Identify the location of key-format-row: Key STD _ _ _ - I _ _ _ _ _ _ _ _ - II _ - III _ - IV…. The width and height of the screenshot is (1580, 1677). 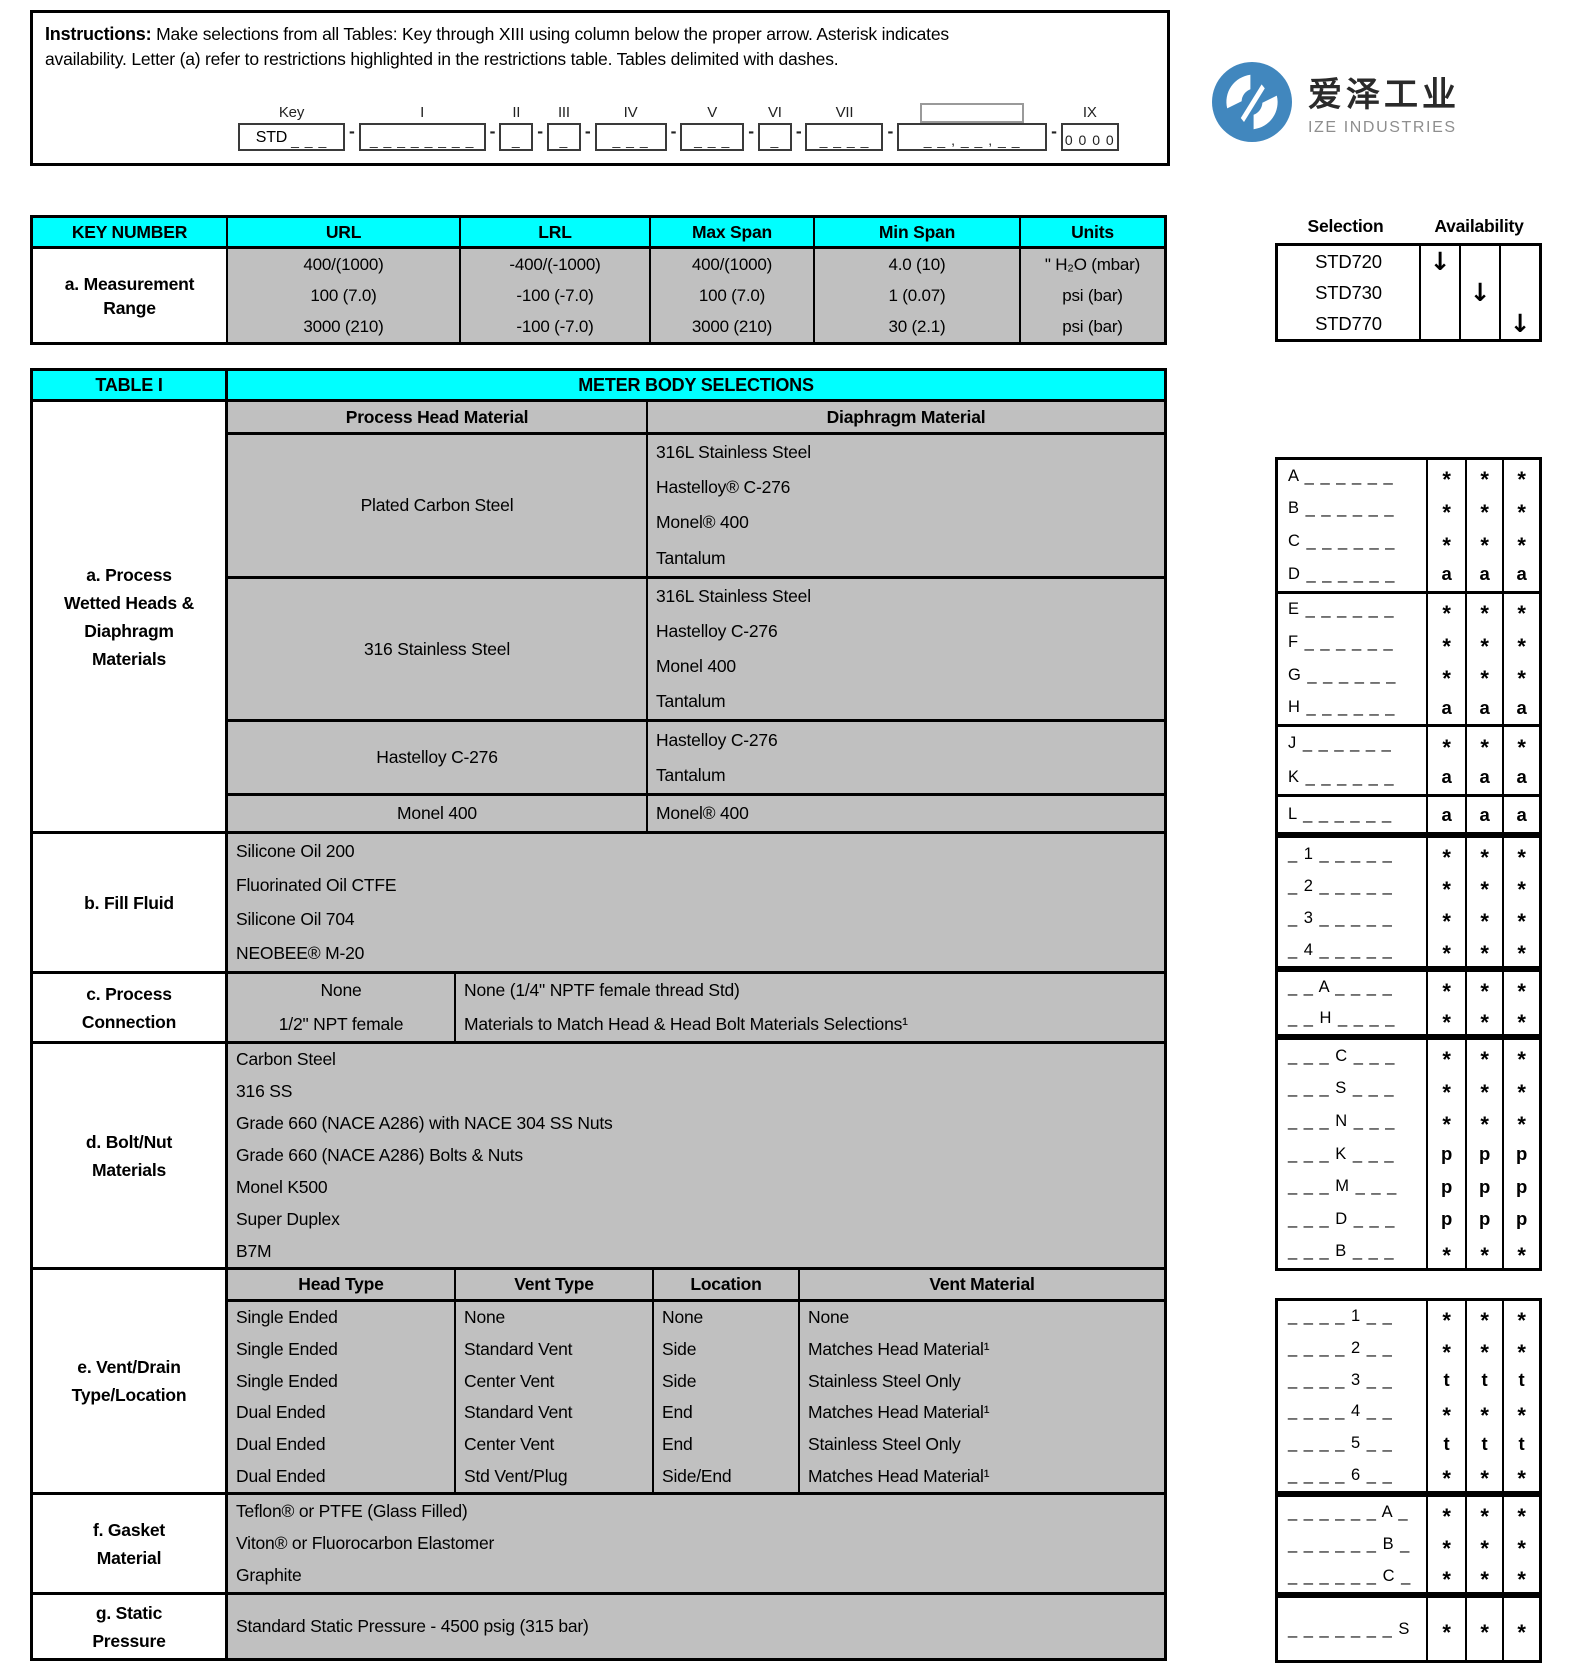
(678, 127).